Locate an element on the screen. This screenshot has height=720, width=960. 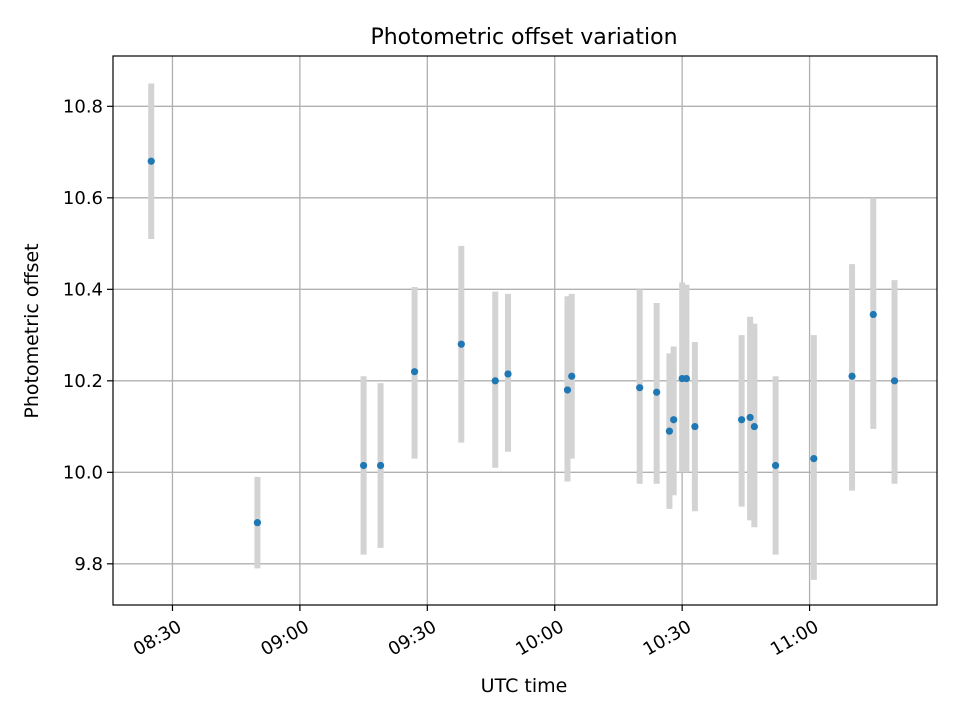
chart-title: Photometric offset variation is located at coordinates (523, 37).